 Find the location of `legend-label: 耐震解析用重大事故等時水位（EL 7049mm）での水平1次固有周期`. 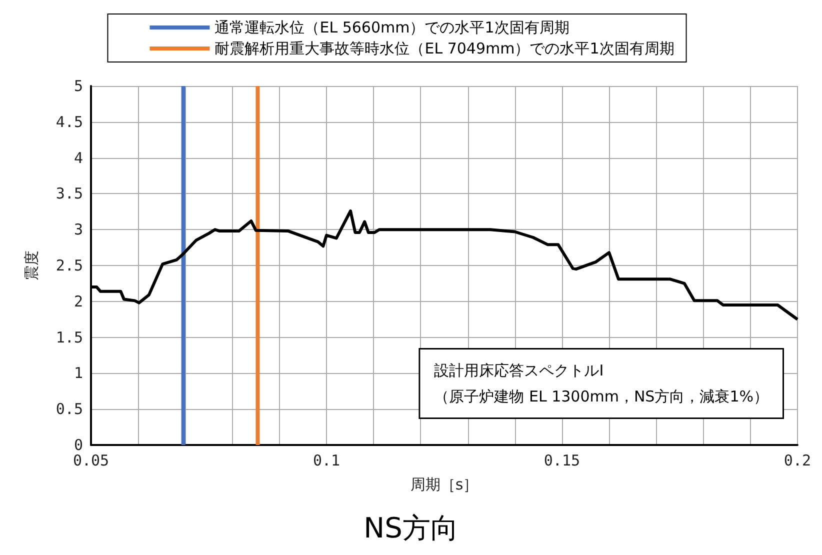

legend-label: 耐震解析用重大事故等時水位（EL 7049mm）での水平1次固有周期 is located at coordinates (444, 49).